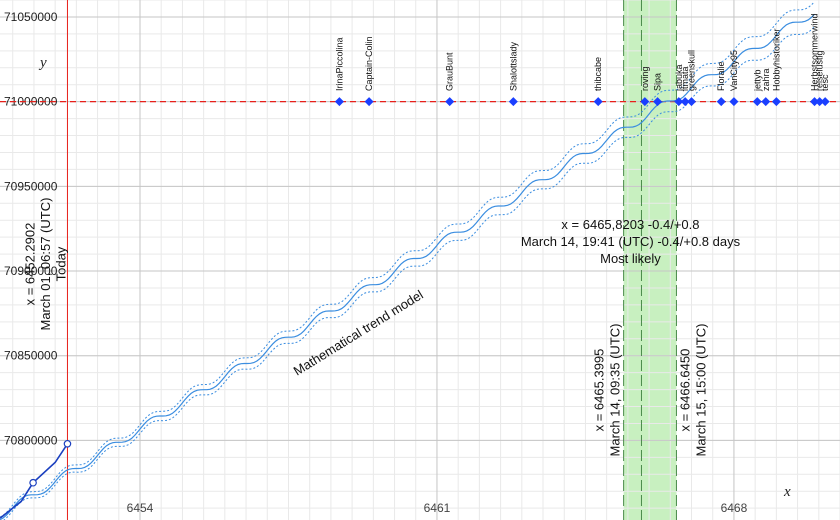 The image size is (840, 520). Describe the element at coordinates (598, 74) in the screenshot. I see `user-guess-label: thibcabe` at that location.